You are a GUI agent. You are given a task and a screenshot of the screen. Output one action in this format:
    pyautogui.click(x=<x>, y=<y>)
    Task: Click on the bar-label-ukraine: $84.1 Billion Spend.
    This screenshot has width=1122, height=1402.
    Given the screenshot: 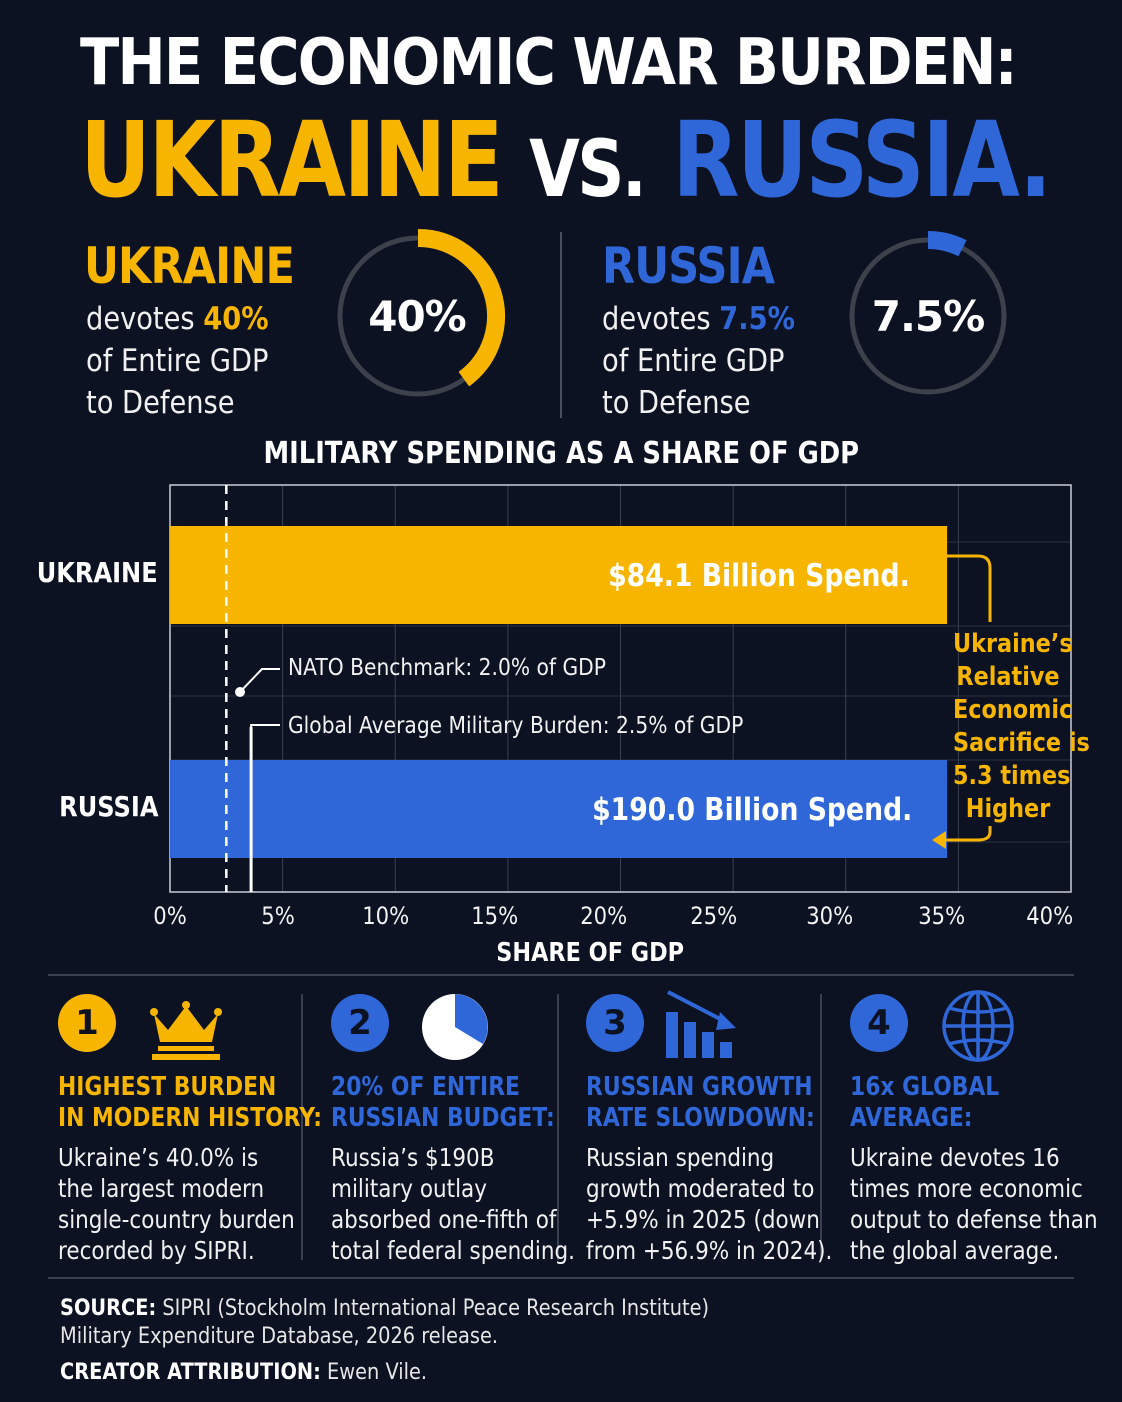 What is the action you would take?
    pyautogui.click(x=759, y=576)
    